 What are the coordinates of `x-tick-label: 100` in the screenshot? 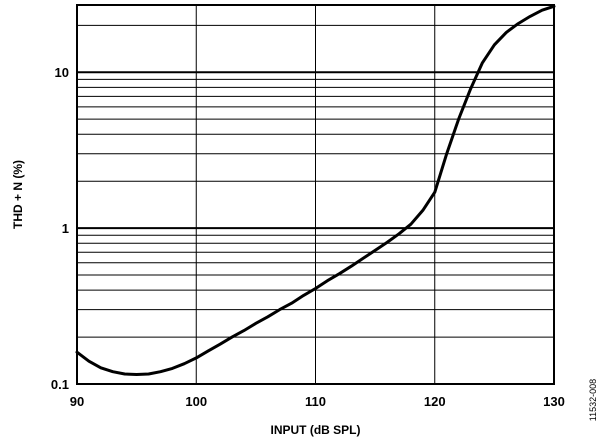 It's located at (196, 401).